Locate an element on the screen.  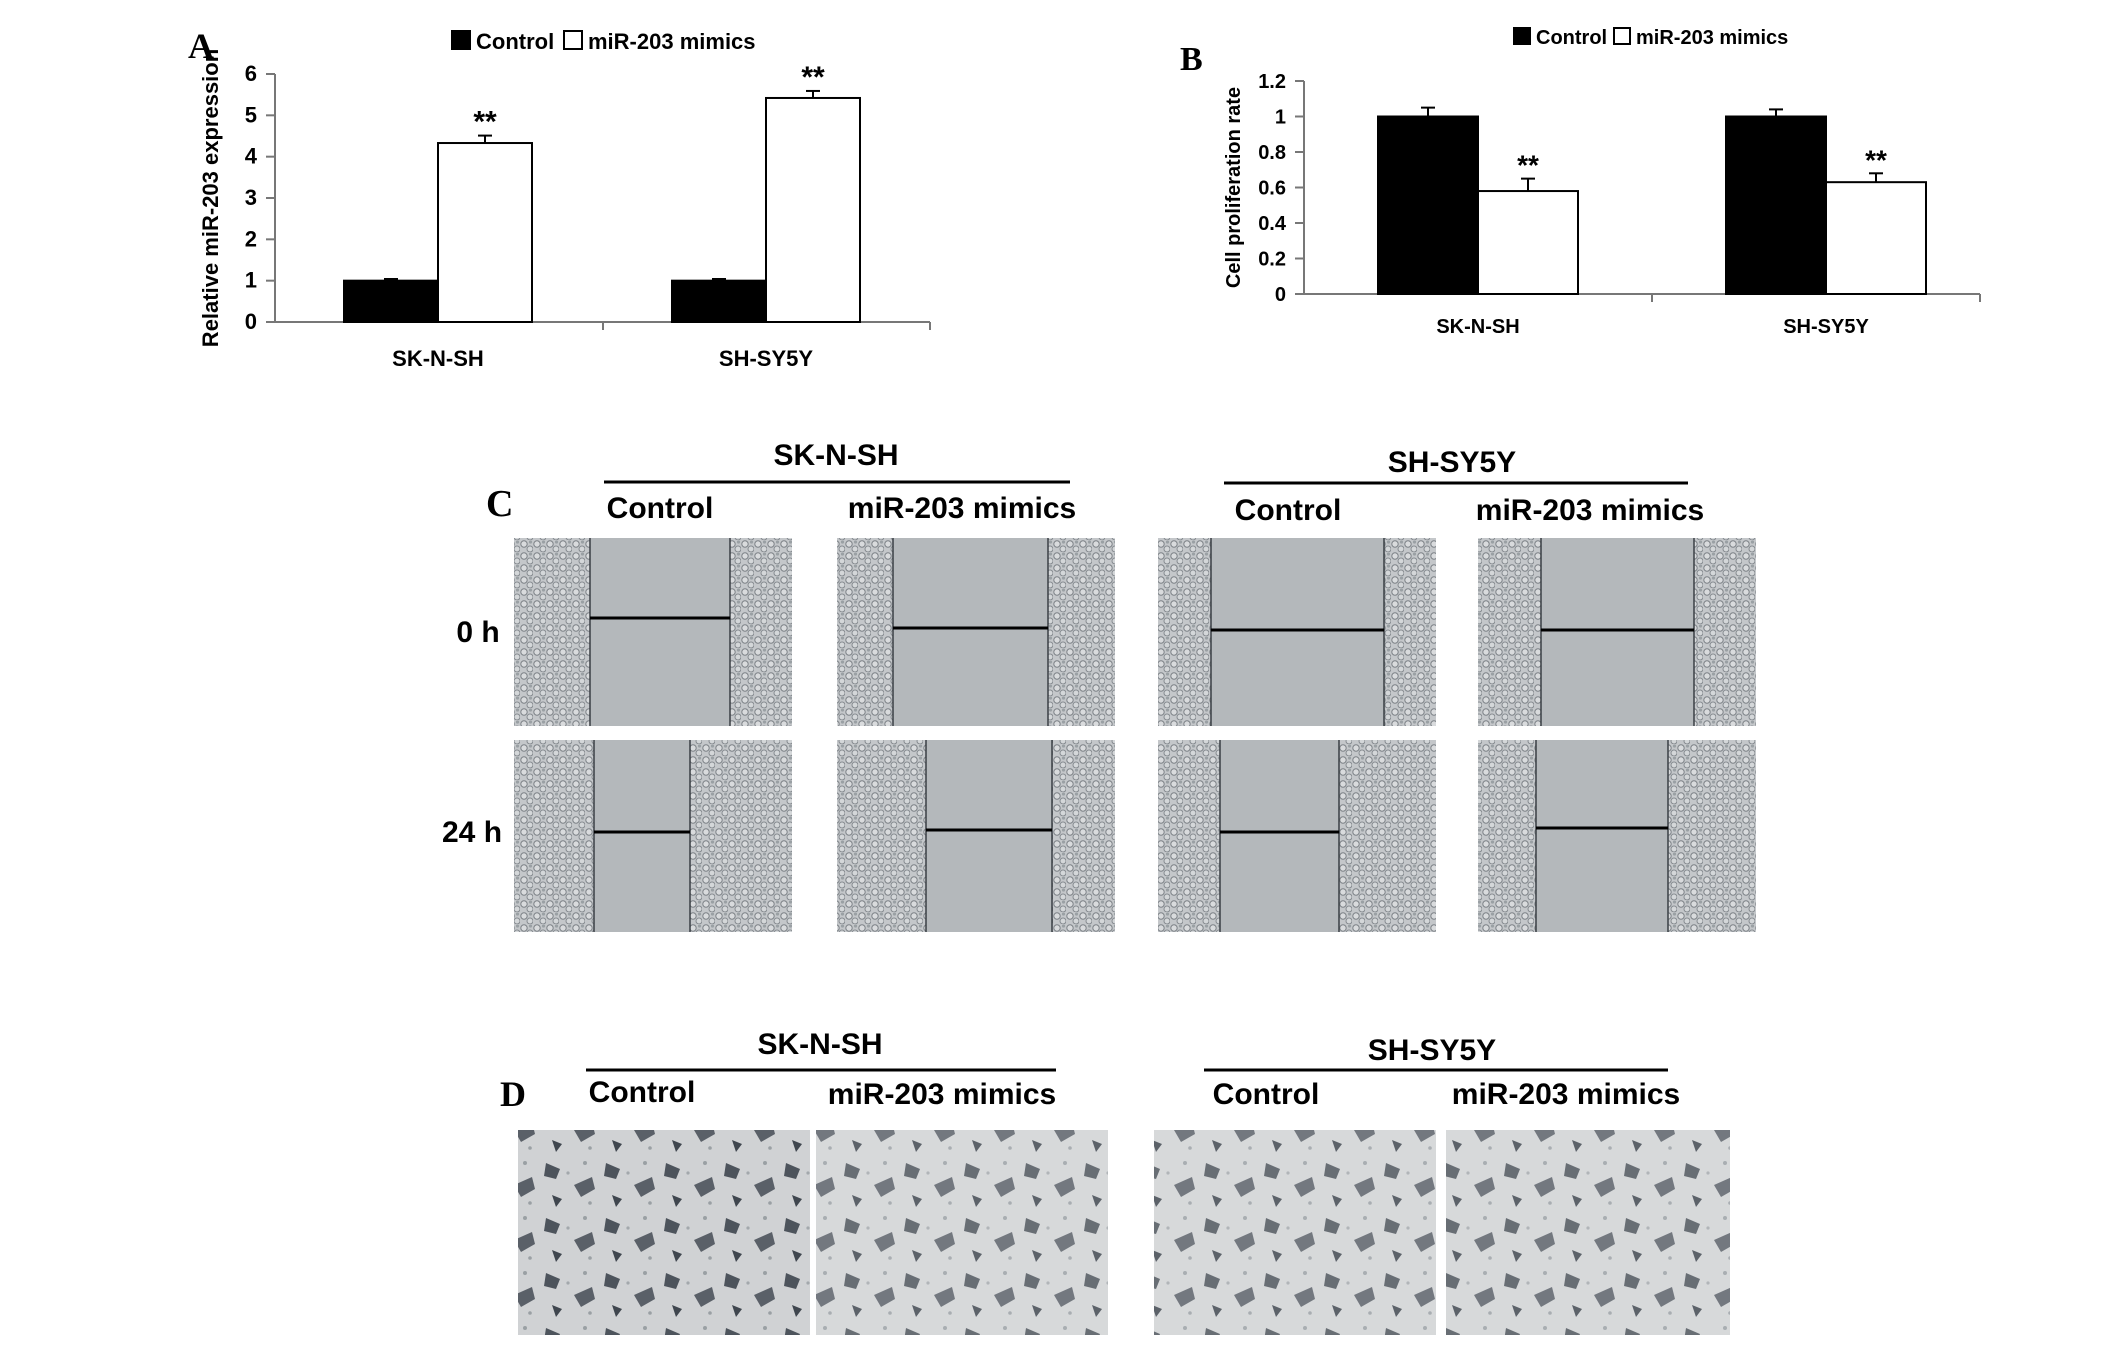
y-tick-label: 5 is located at coordinates (251, 114).